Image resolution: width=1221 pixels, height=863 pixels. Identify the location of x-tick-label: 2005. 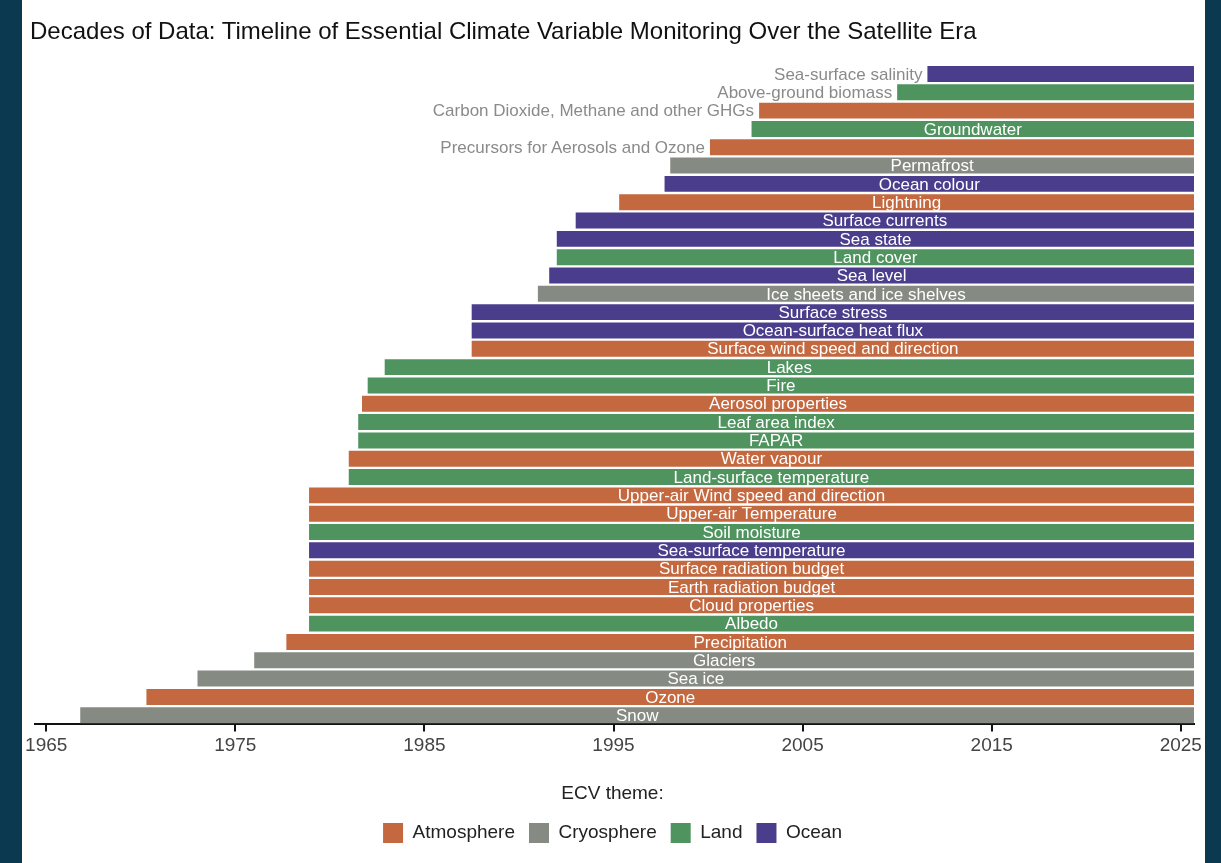
(802, 745).